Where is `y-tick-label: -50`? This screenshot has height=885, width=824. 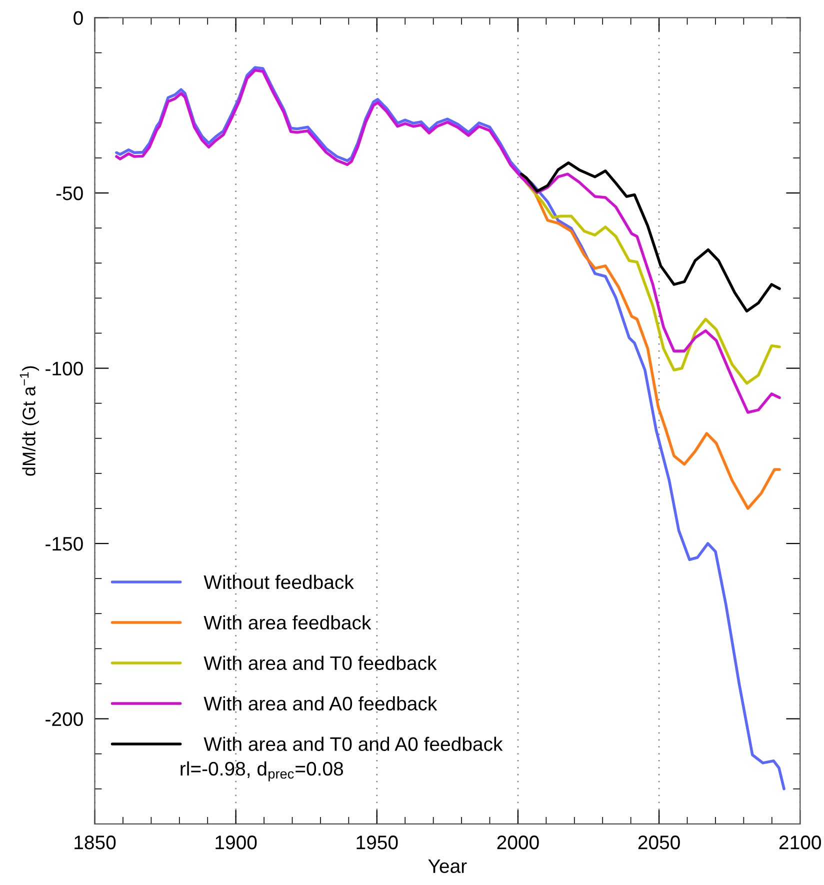 y-tick-label: -50 is located at coordinates (69, 193).